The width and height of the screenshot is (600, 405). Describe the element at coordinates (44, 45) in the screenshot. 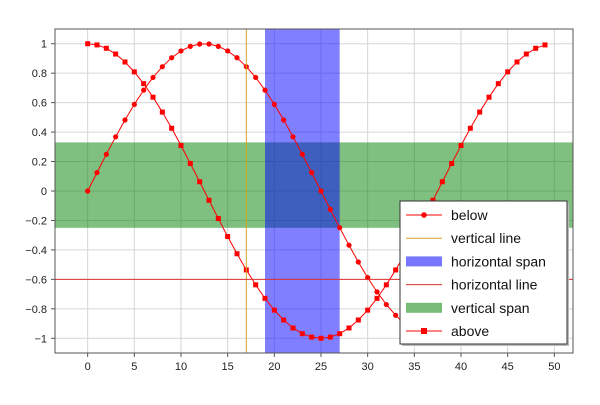

I see `y-tick-label: 1` at that location.